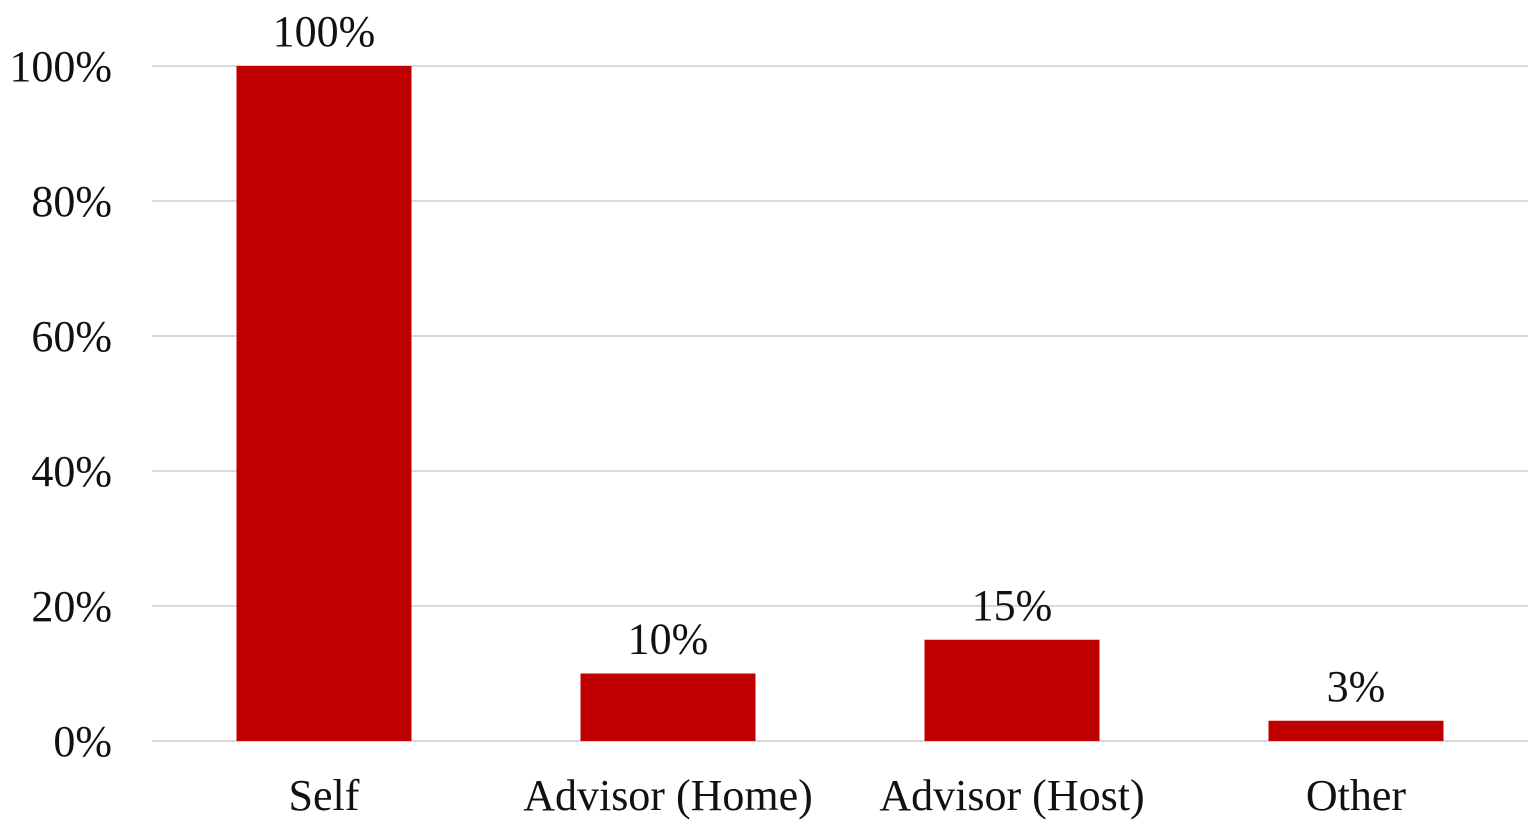  What do you see at coordinates (71, 201) in the screenshot?
I see `y-tick-label: 80%` at bounding box center [71, 201].